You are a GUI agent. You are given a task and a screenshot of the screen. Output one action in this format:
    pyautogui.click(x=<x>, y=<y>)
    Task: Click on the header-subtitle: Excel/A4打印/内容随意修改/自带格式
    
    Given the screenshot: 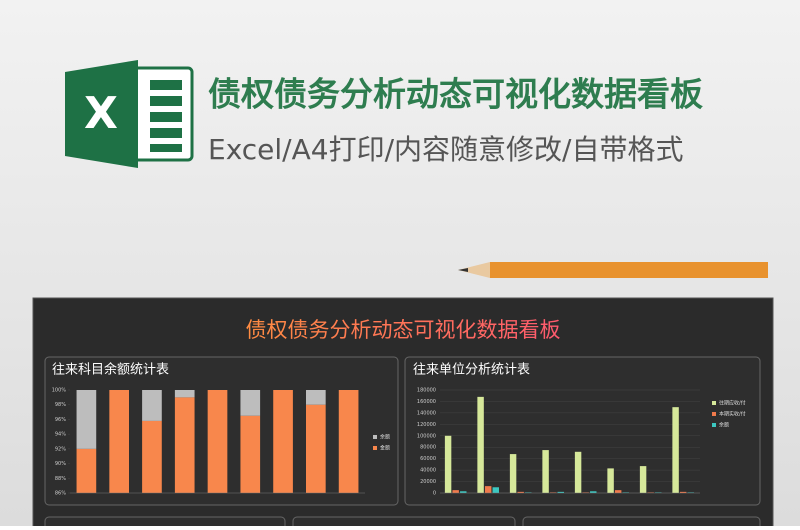 What is the action you would take?
    pyautogui.click(x=445, y=149)
    